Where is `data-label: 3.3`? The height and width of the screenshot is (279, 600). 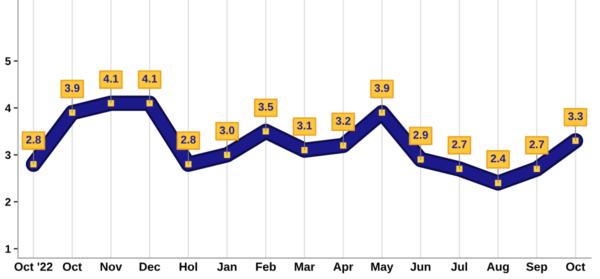 data-label: 3.3 is located at coordinates (575, 116).